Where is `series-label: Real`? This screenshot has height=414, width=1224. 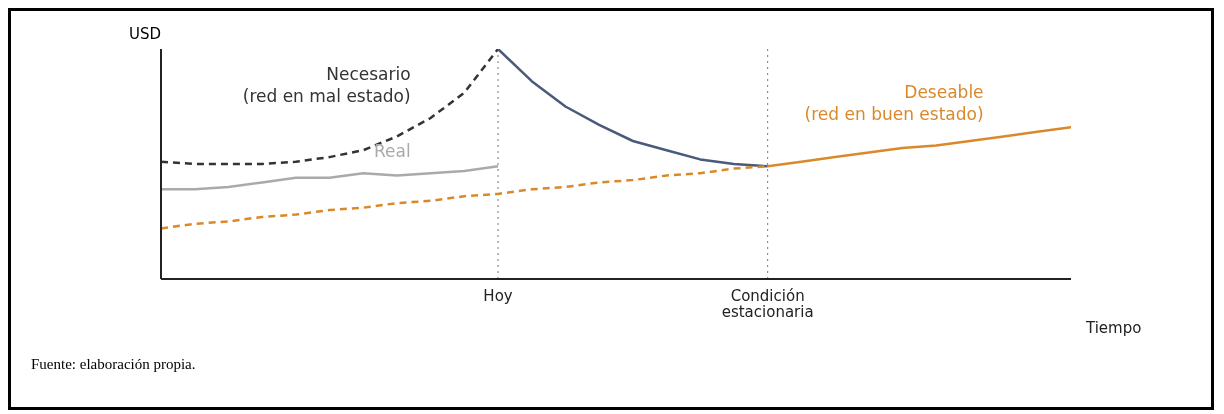 series-label: Real is located at coordinates (392, 151).